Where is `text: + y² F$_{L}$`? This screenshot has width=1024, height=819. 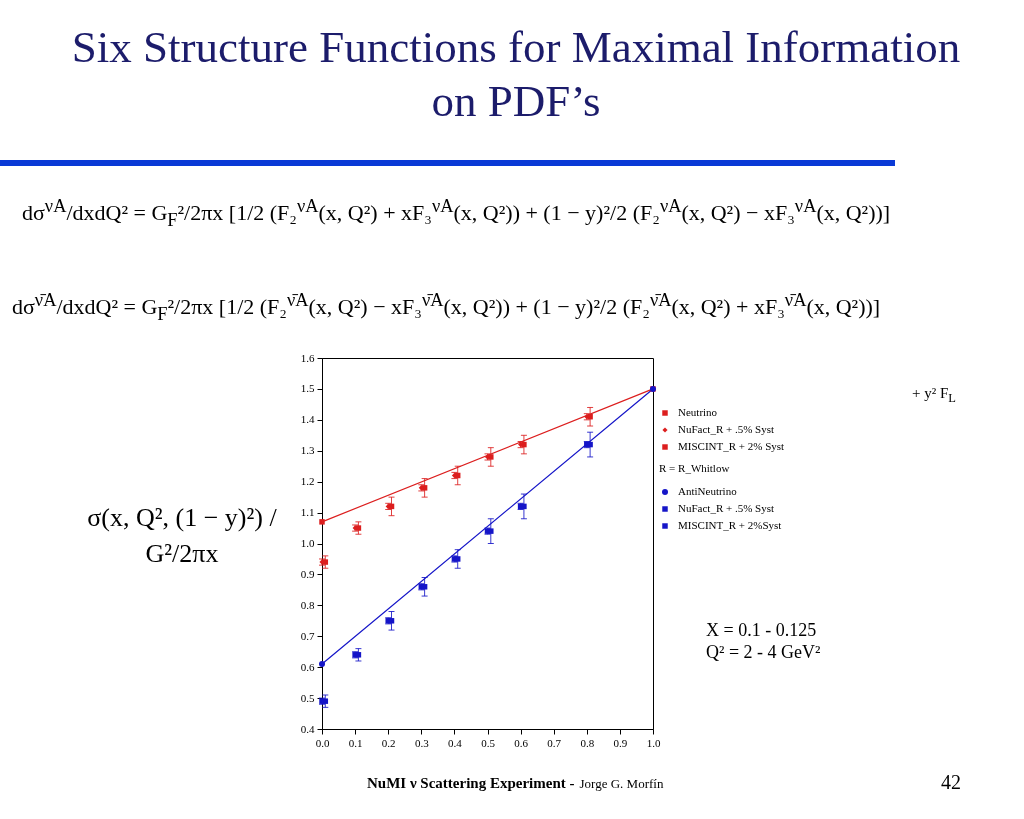 text: + y² F$_{L}$ is located at coordinates (934, 395).